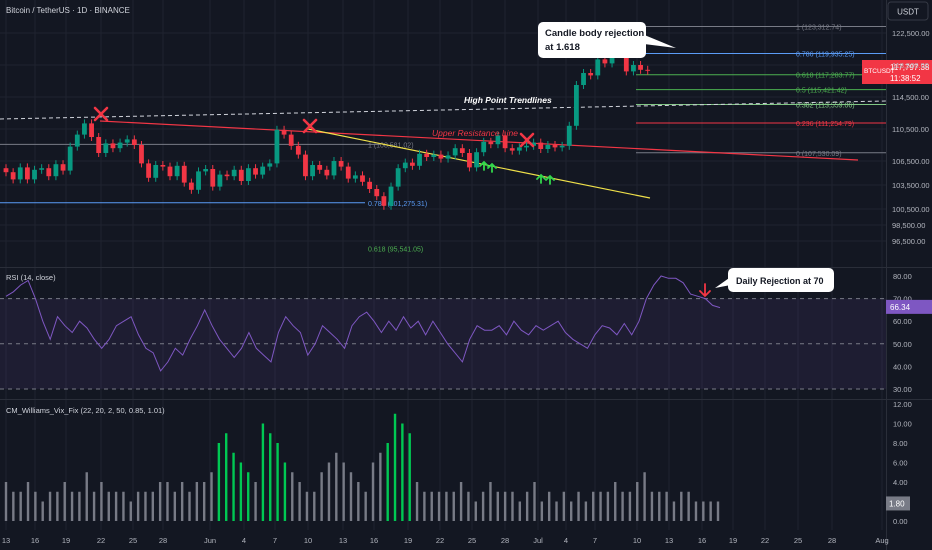  What do you see at coordinates (774, 280) in the screenshot?
I see `rsi-rejection-callout: Daily Rejection at 70` at bounding box center [774, 280].